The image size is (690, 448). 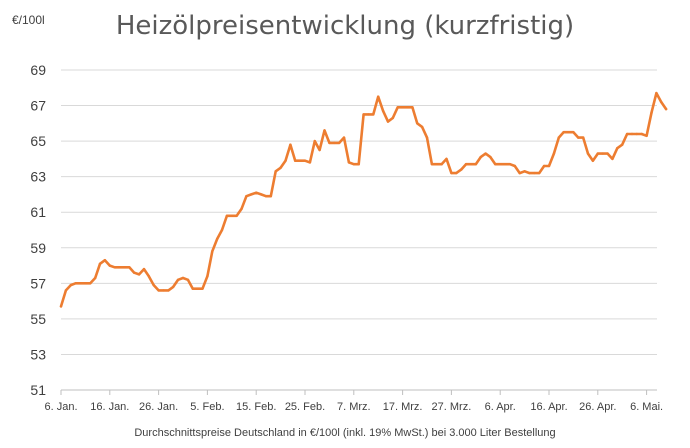 I want to click on x-tick-label: 15. Feb., so click(x=256, y=407).